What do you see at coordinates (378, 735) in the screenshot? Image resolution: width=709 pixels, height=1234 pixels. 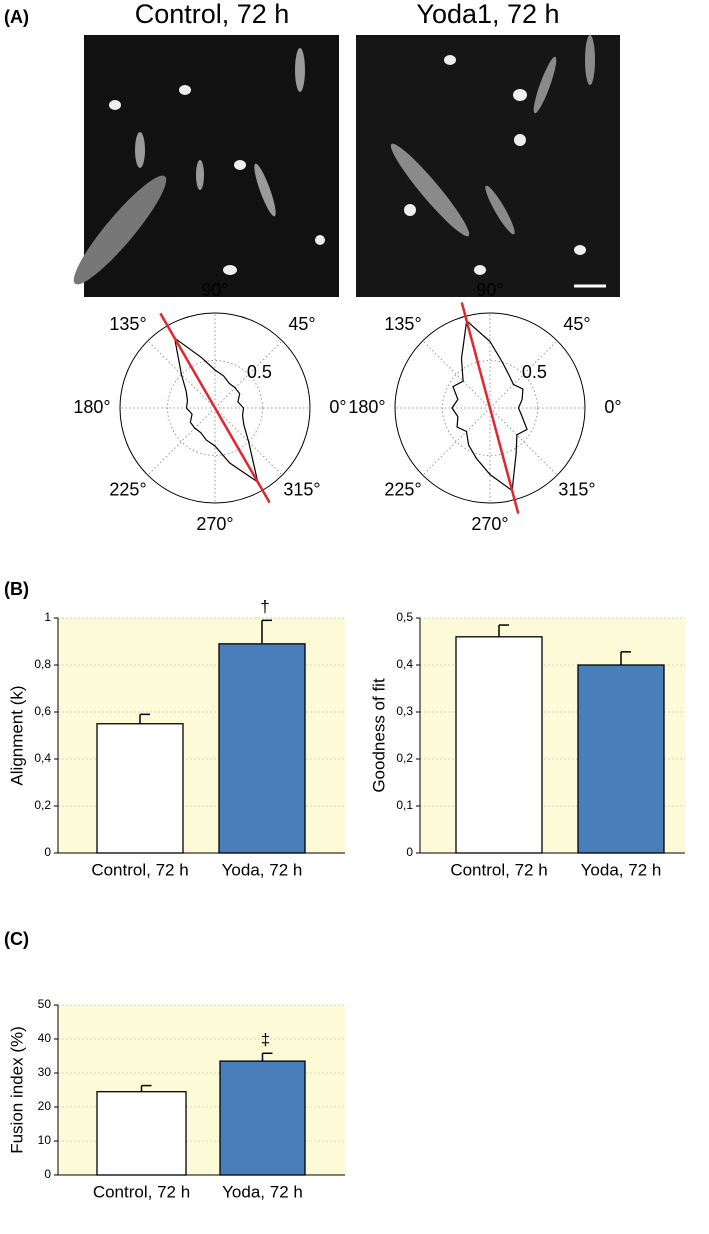 I see `y-axis-label: Goodness of fit` at bounding box center [378, 735].